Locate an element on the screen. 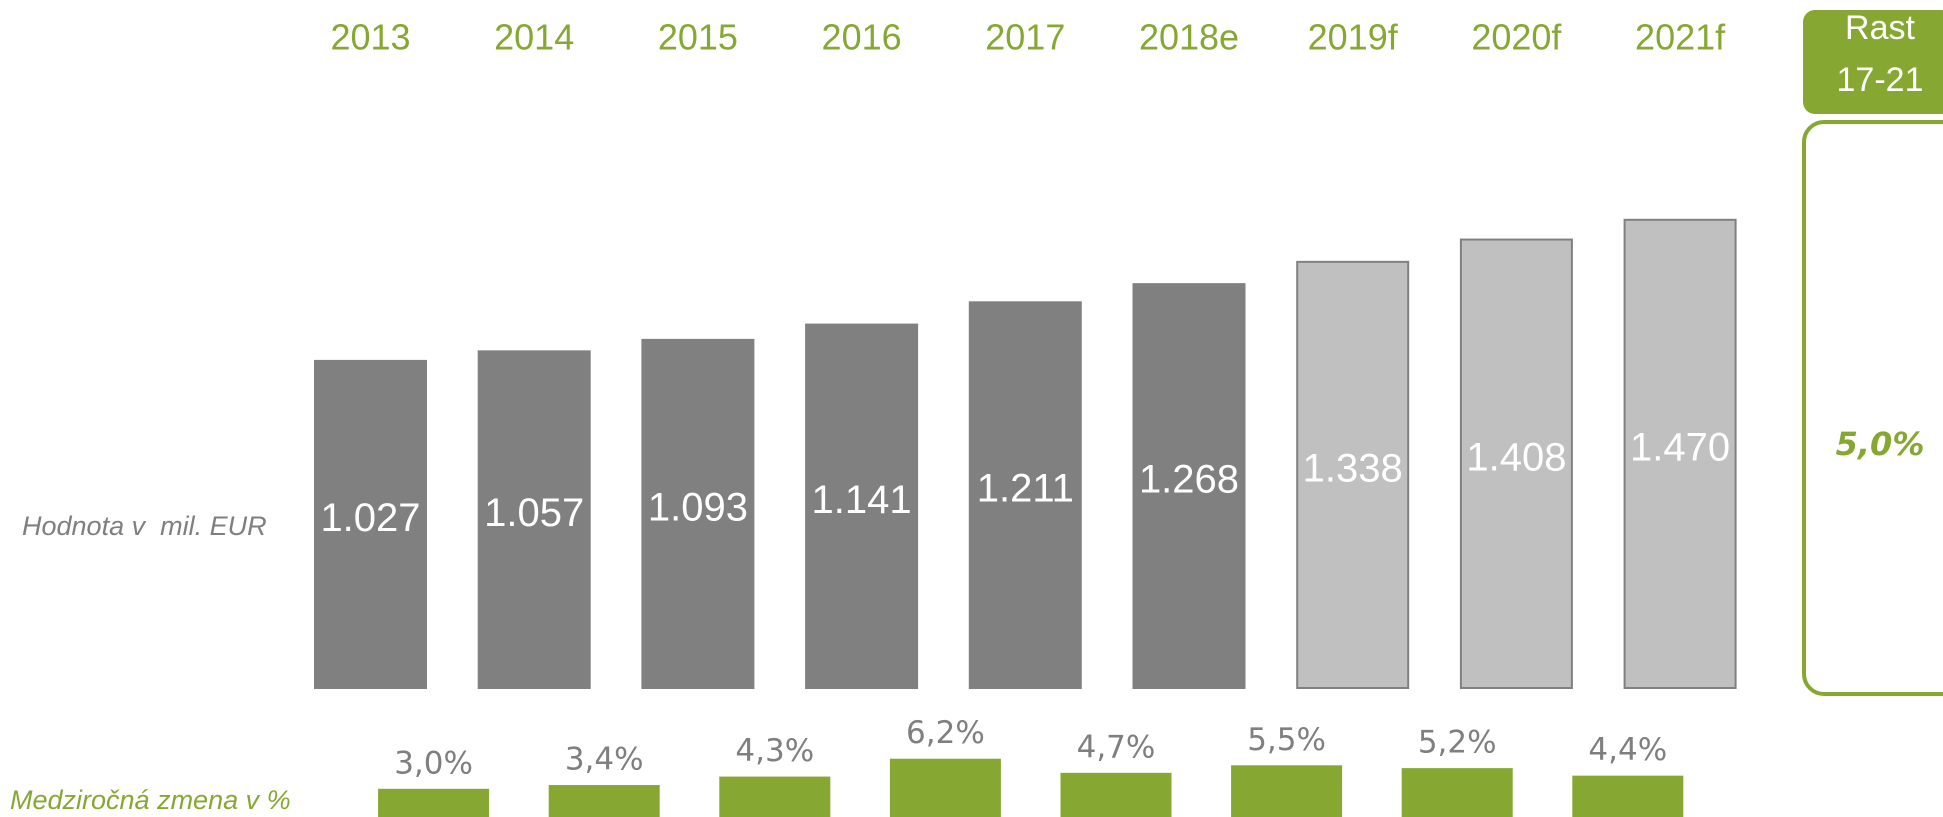  value-label: 1.408 is located at coordinates (1516, 457).